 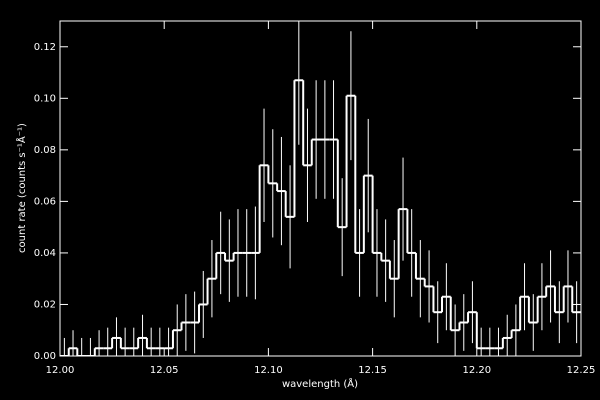 What do you see at coordinates (45, 201) in the screenshot?
I see `y-tick-label: 0.06` at bounding box center [45, 201].